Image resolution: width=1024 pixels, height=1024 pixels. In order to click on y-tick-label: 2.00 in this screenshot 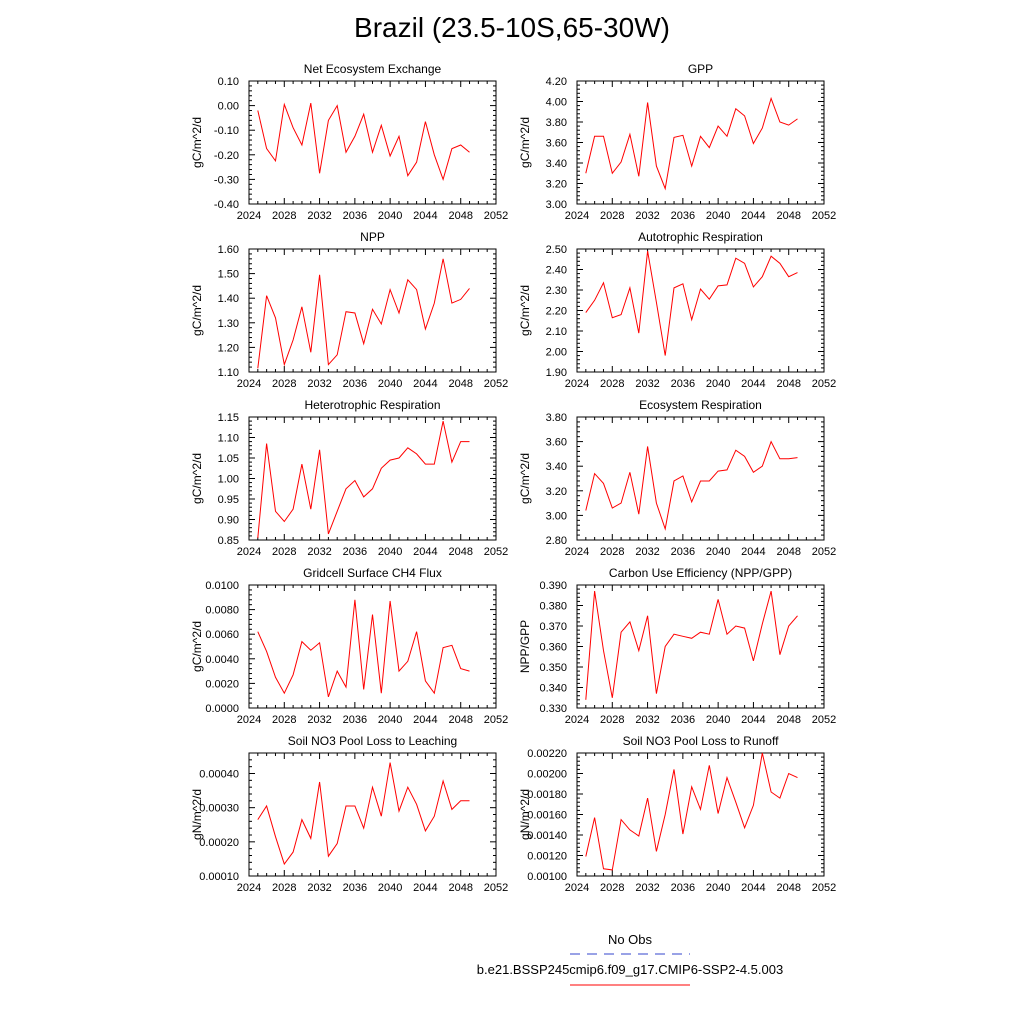, I will do `click(556, 353)`.